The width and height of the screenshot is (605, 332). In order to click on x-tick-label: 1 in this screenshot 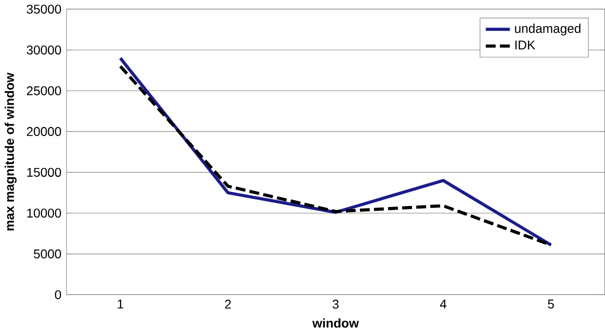, I will do `click(121, 304)`.